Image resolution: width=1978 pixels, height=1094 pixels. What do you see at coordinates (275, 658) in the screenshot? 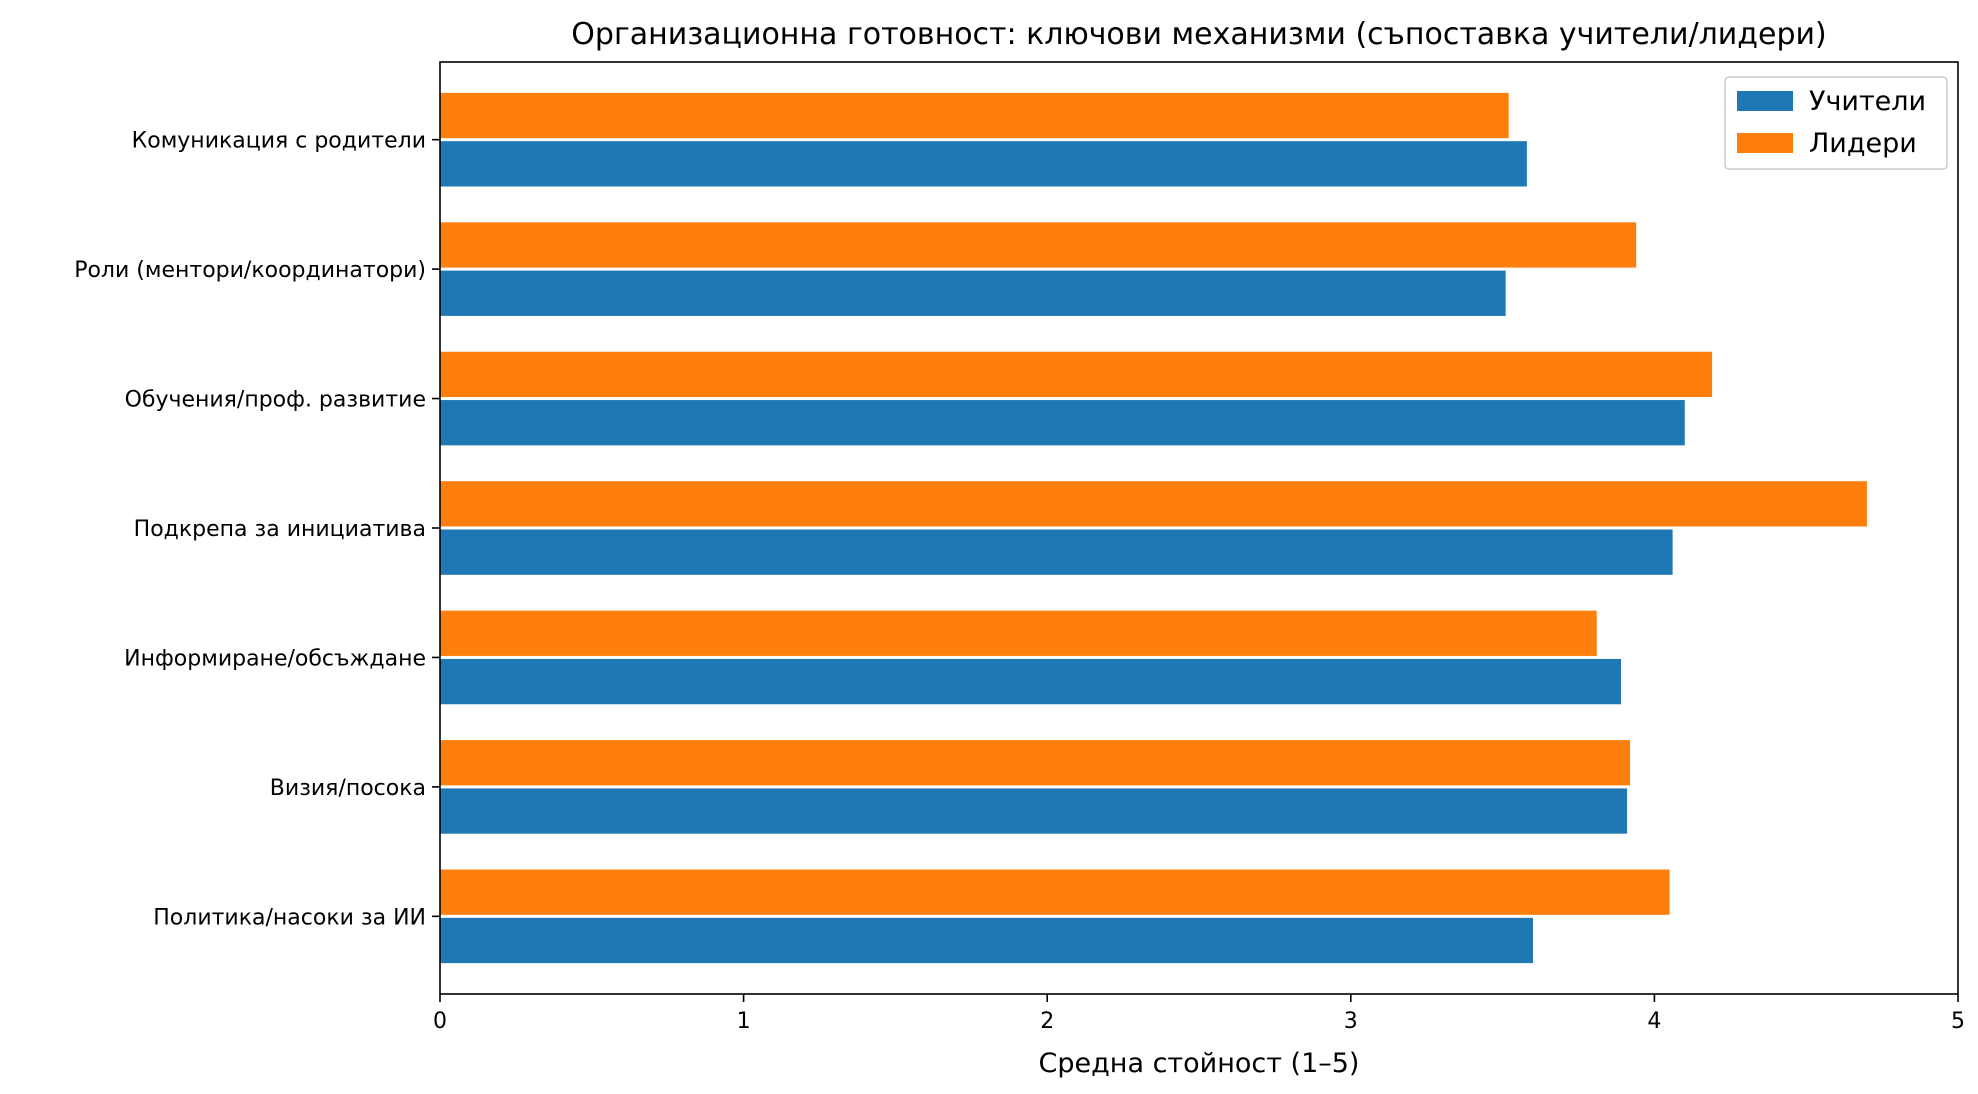
I see `y-tick-label: Информиране/обсъждане` at bounding box center [275, 658].